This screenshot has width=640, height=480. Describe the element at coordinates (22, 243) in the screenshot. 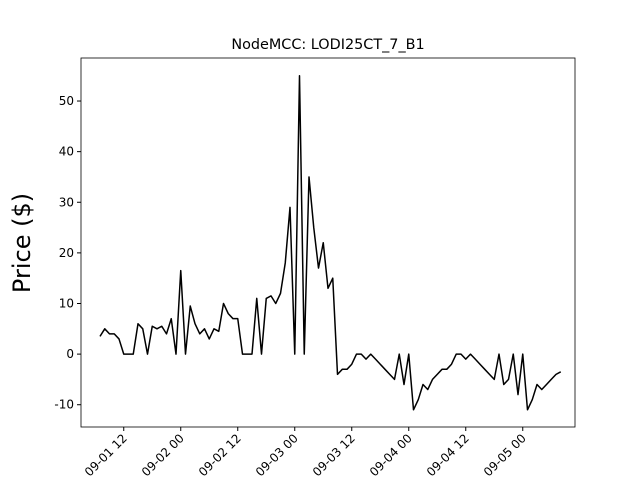

I see `y-axis-label: Price ($)` at that location.